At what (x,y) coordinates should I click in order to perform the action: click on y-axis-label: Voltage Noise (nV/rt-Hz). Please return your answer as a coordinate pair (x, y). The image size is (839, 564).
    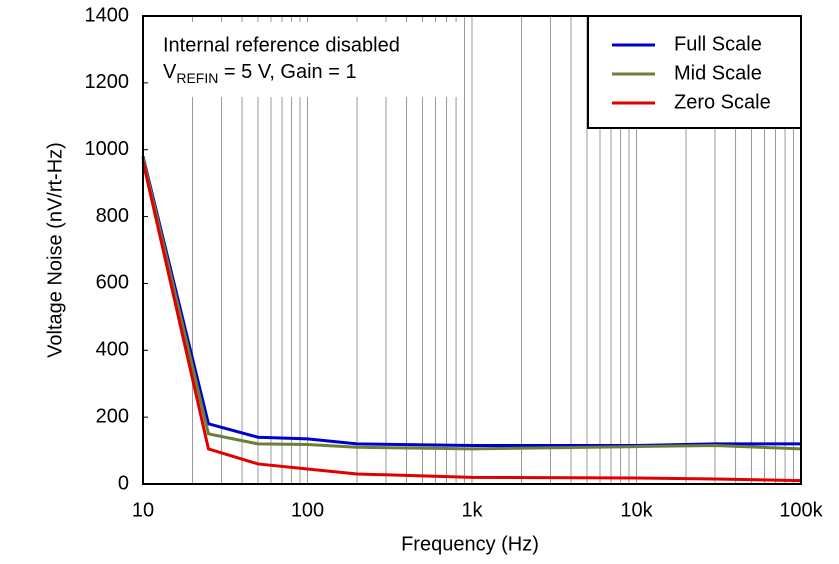
    Looking at the image, I should click on (55, 250).